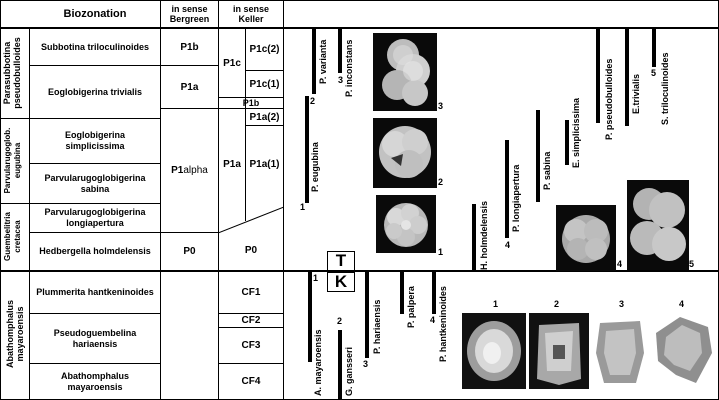 This screenshot has width=719, height=400. What do you see at coordinates (474, 237) in the screenshot?
I see `range-bar-h-holmdelensis` at bounding box center [474, 237].